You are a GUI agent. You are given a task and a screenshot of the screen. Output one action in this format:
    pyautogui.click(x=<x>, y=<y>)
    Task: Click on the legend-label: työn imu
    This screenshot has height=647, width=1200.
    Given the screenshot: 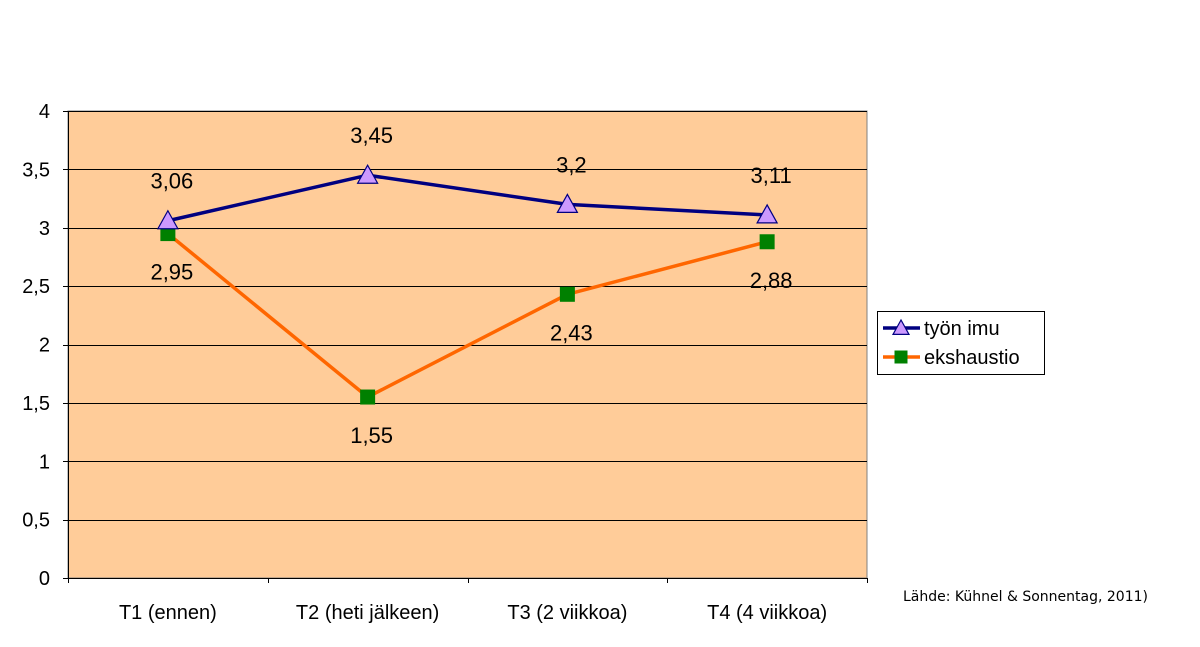 What is the action you would take?
    pyautogui.click(x=962, y=329)
    